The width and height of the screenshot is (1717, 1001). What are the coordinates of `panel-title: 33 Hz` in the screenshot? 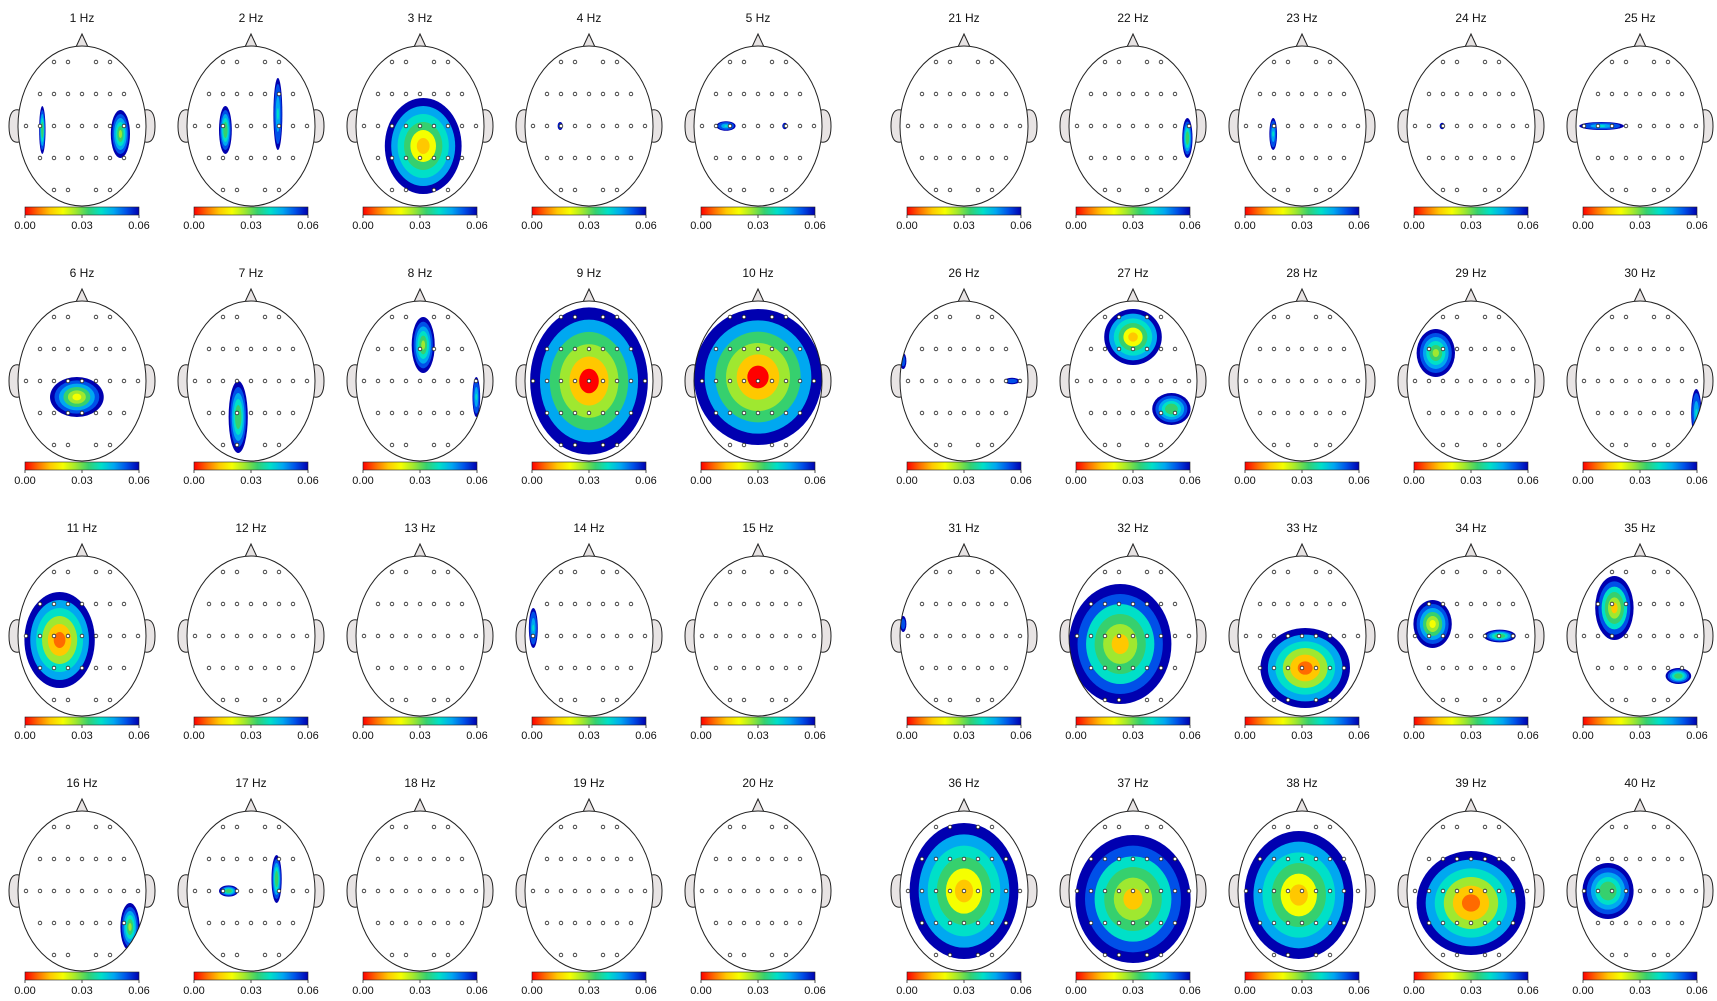 It's located at (1301, 528).